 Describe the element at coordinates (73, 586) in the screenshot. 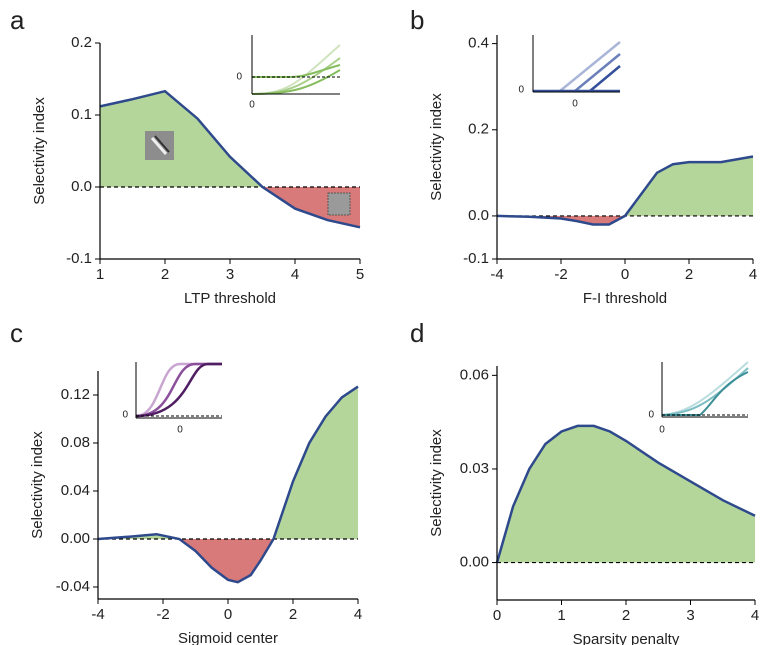

I see `y-tick-label: -0.04` at that location.